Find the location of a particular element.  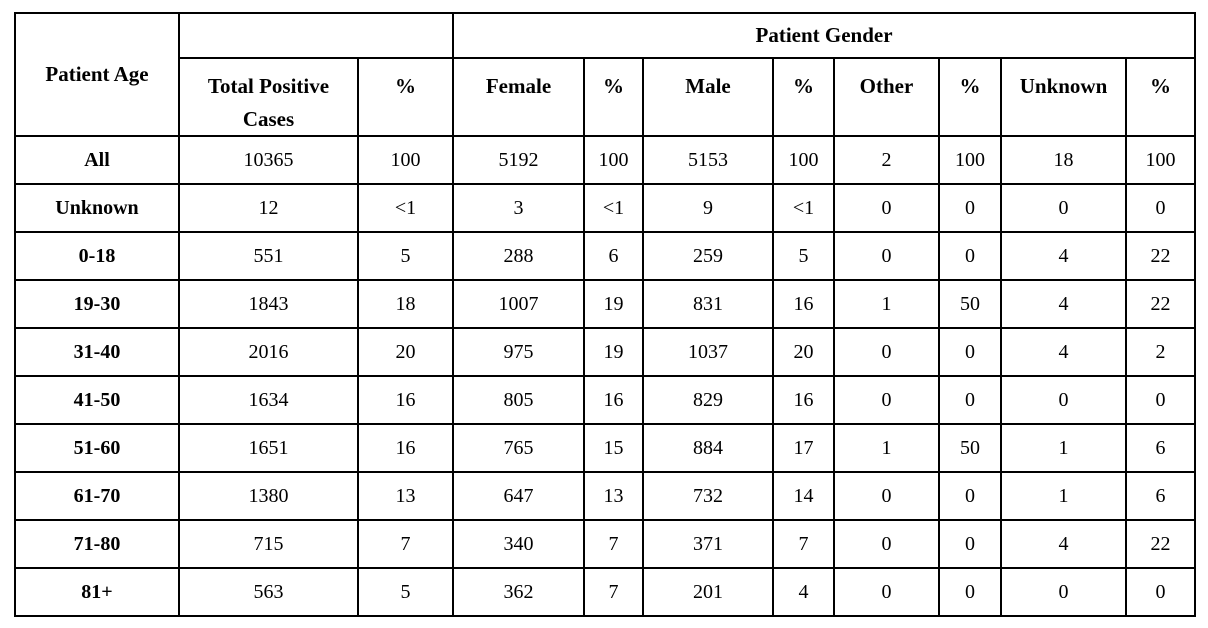

data-cell: 1651 is located at coordinates (268, 448).